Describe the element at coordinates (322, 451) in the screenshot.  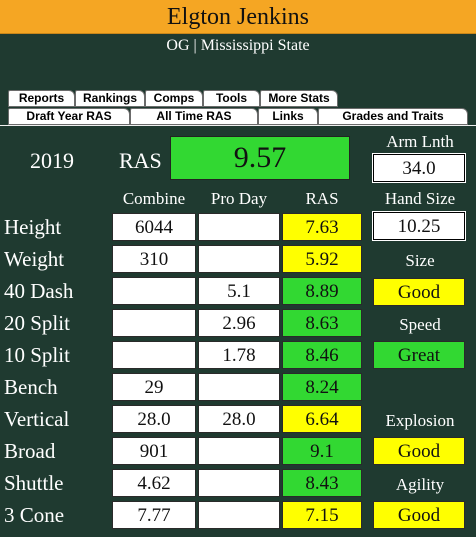
I see `ras-value: 9.1` at that location.